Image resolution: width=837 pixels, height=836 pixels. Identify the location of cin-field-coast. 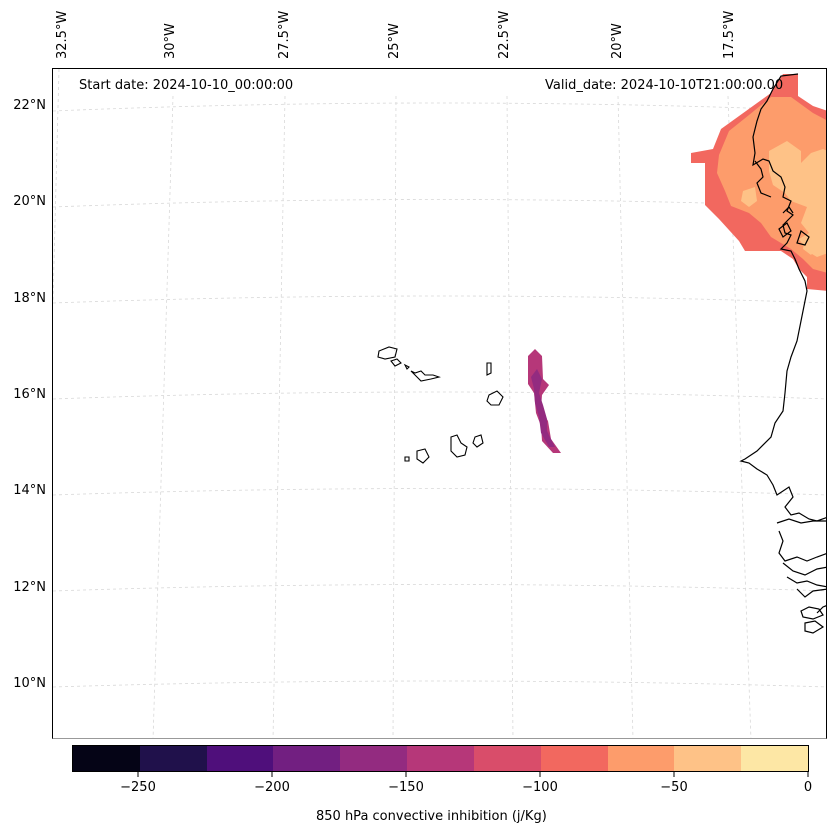
(758, 182).